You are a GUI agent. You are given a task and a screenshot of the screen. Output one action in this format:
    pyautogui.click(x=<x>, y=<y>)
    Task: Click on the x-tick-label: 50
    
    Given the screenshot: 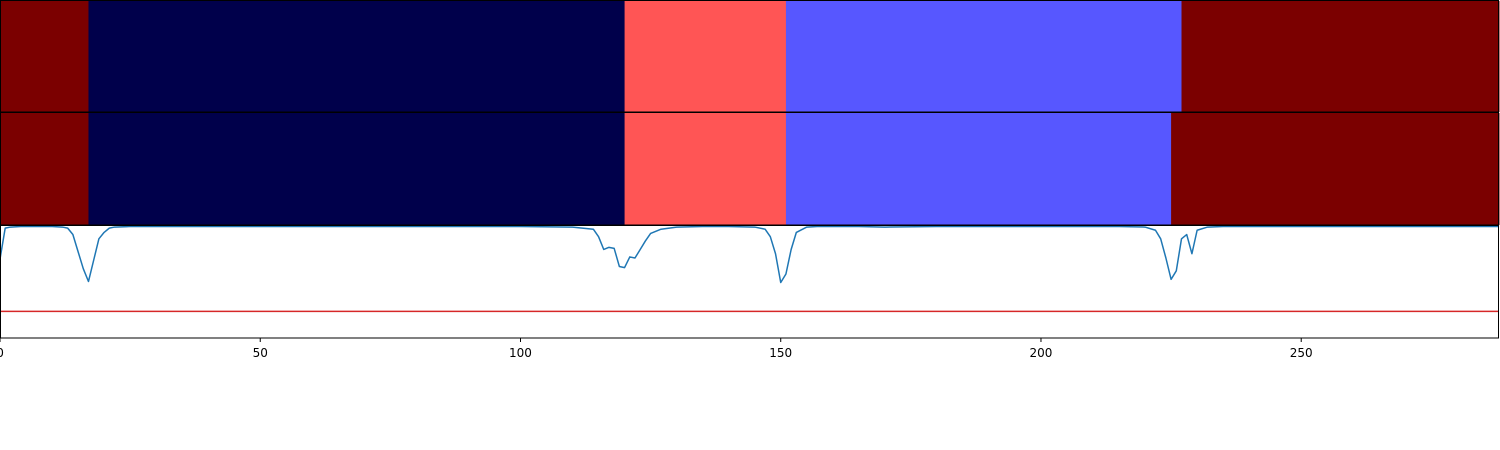 What is the action you would take?
    pyautogui.click(x=260, y=353)
    